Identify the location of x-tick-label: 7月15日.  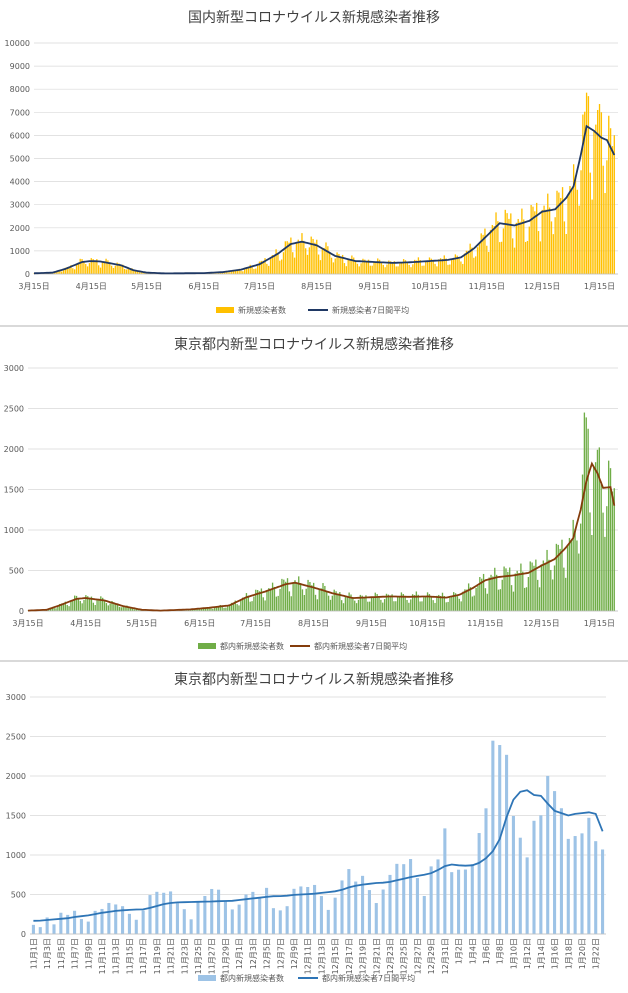
(255, 623).